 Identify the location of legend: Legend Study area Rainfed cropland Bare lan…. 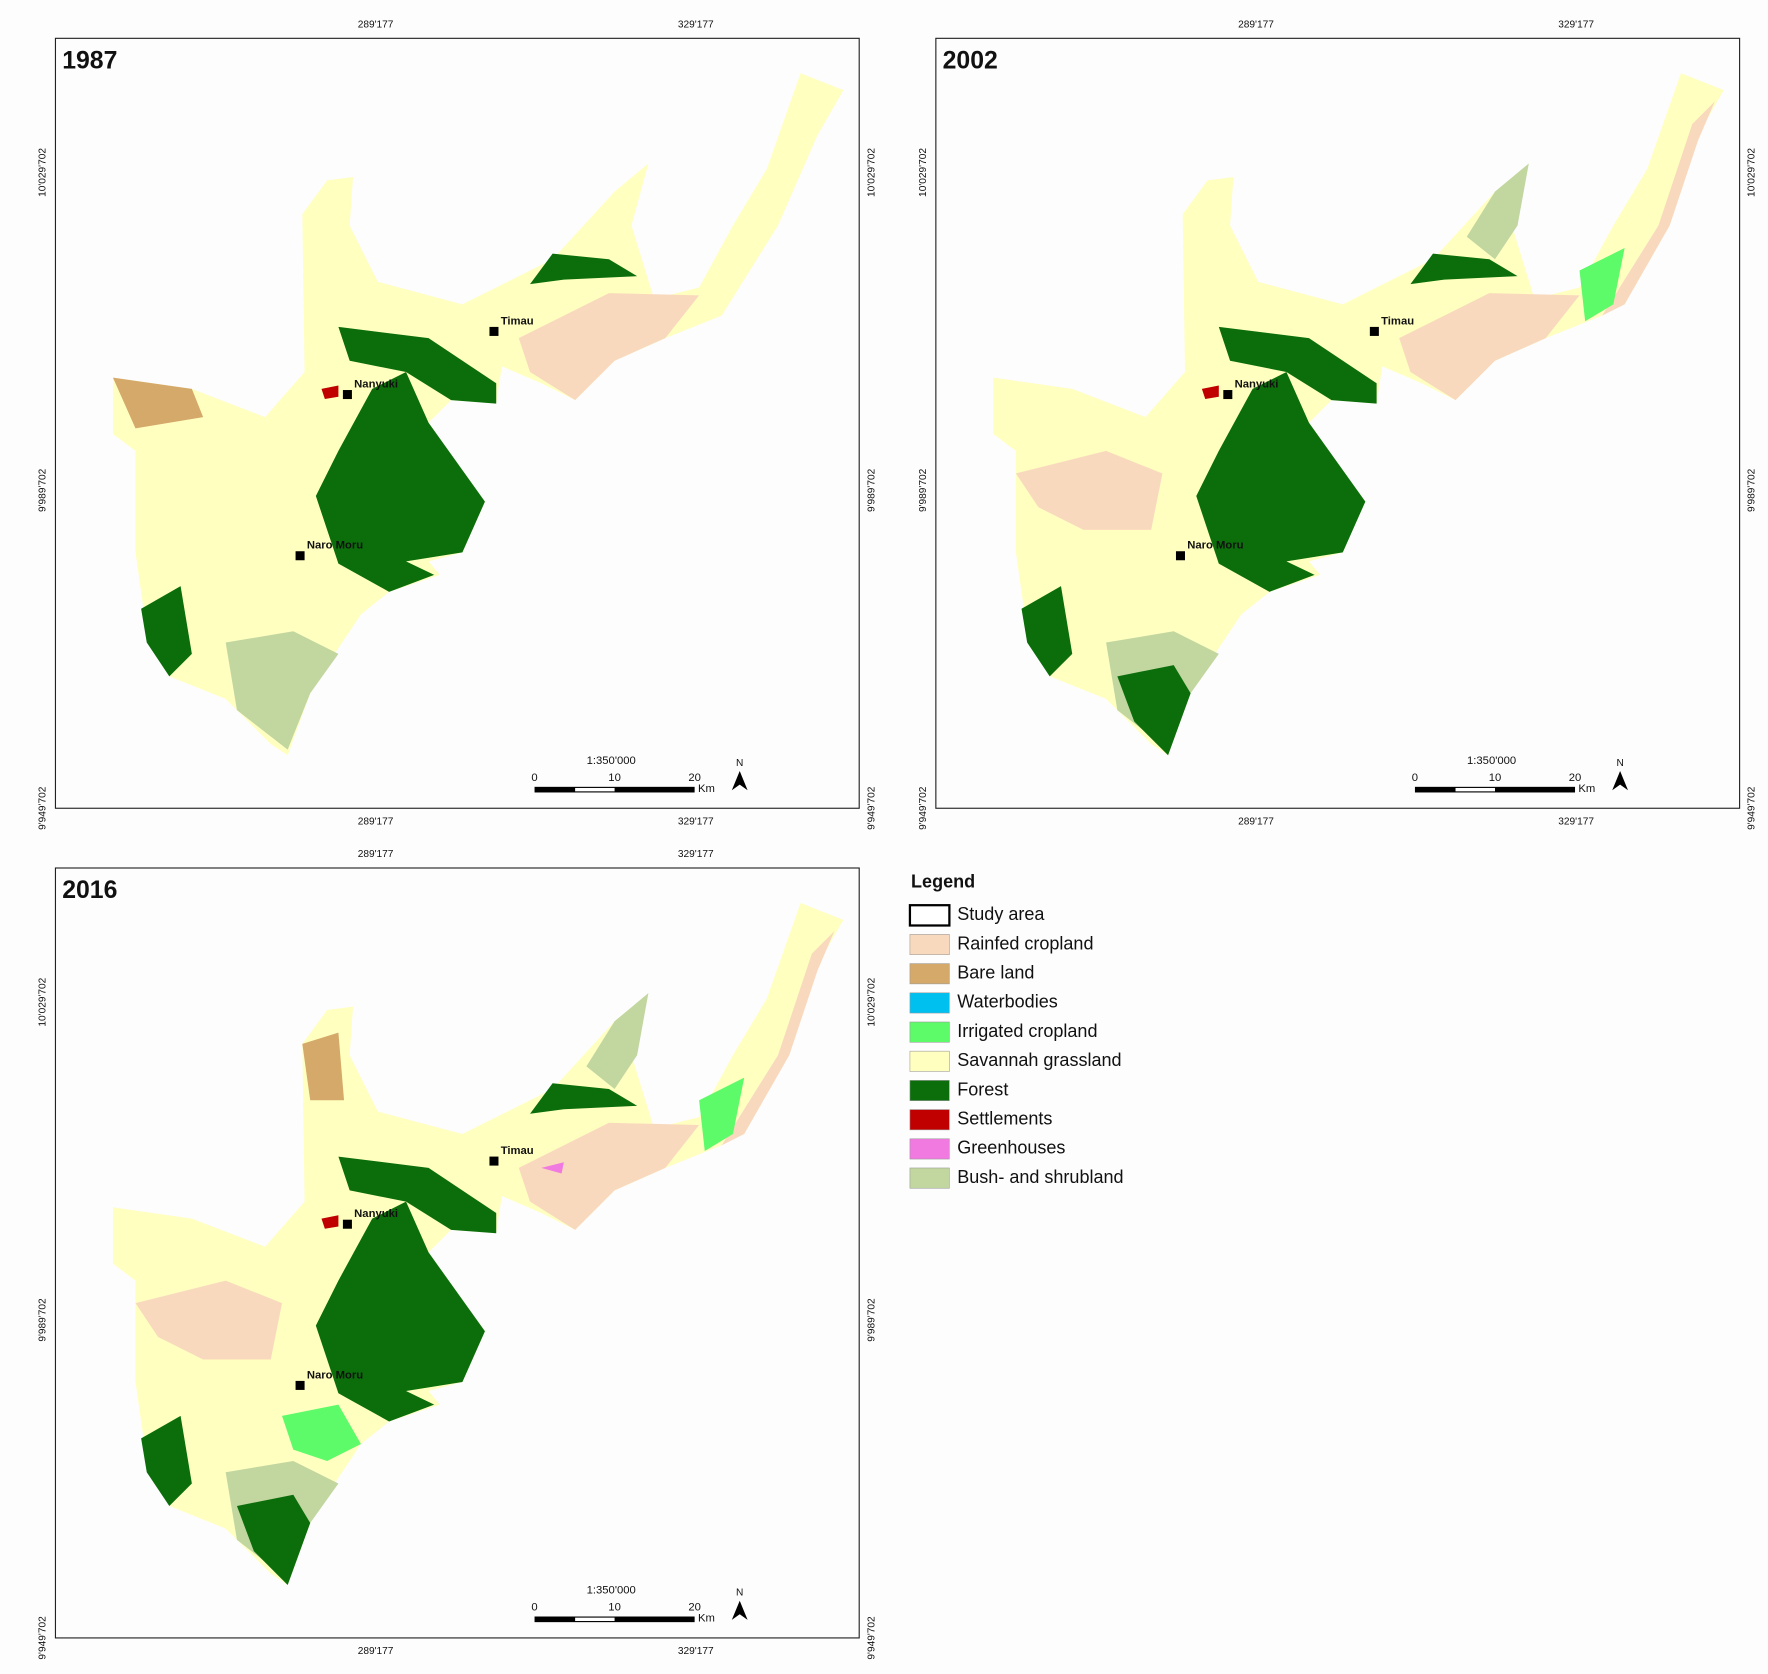
(1016, 1030).